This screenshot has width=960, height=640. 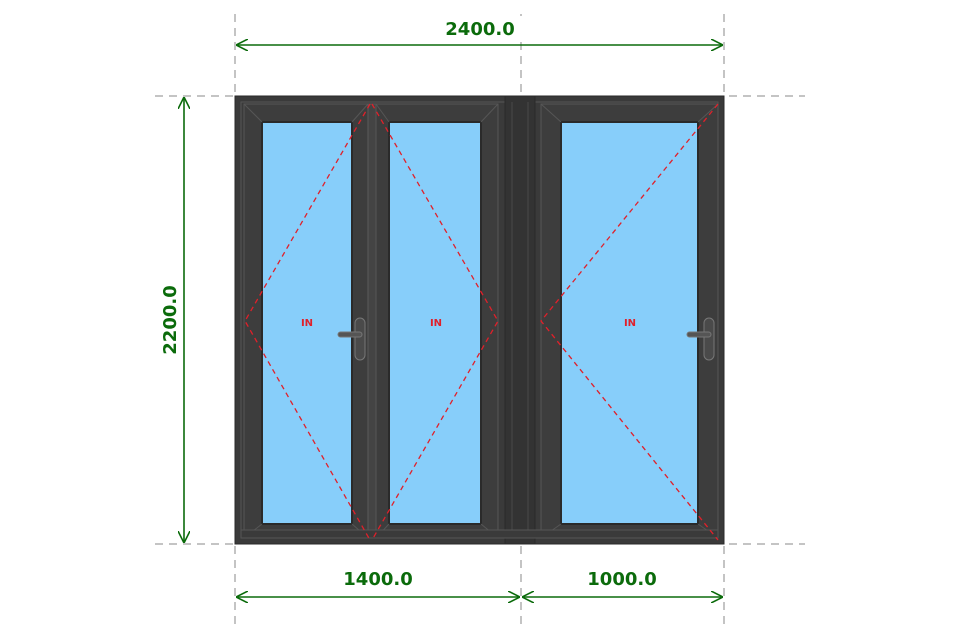 I want to click on sash-2-glass, so click(x=435, y=323).